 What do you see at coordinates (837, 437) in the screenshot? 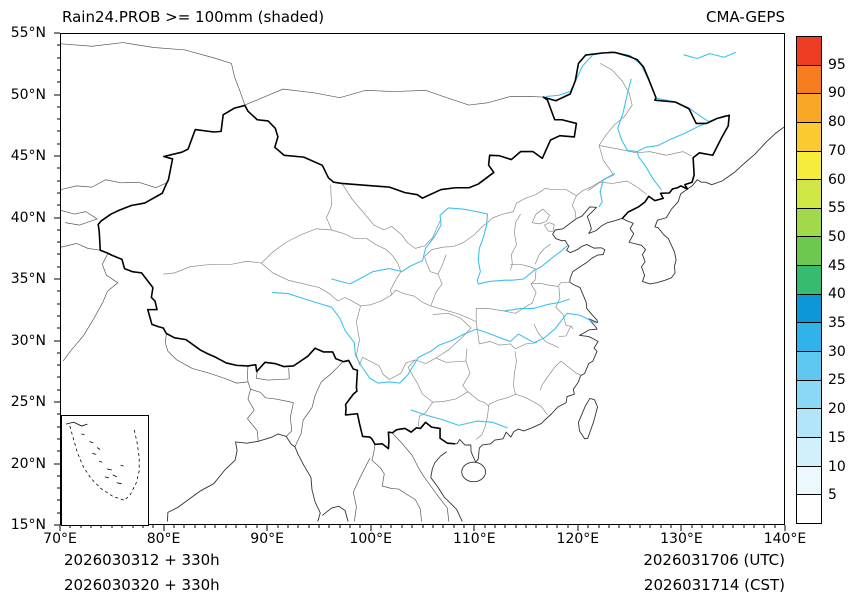
I see `colorbar-label: 15` at bounding box center [837, 437].